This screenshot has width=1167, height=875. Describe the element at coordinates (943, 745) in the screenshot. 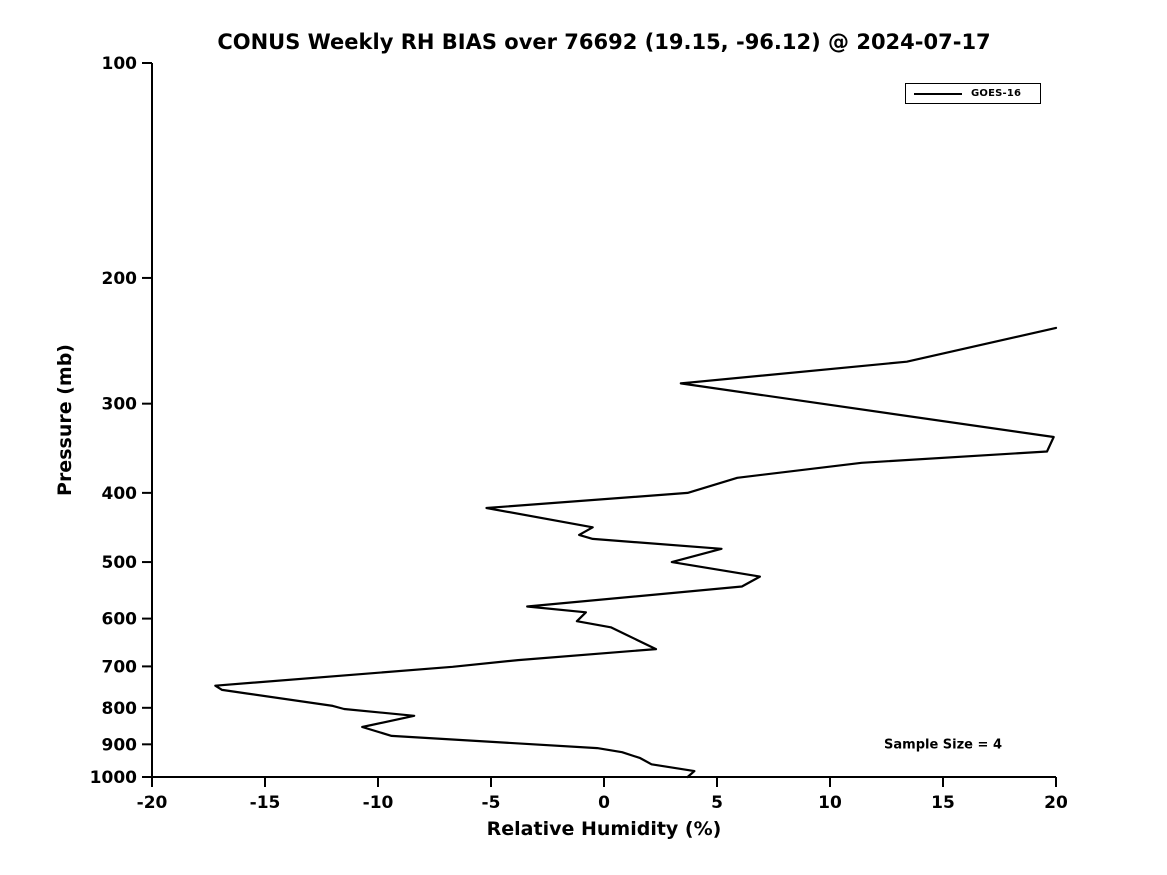

I see `sample-size-annotation: Sample Size = 4` at that location.